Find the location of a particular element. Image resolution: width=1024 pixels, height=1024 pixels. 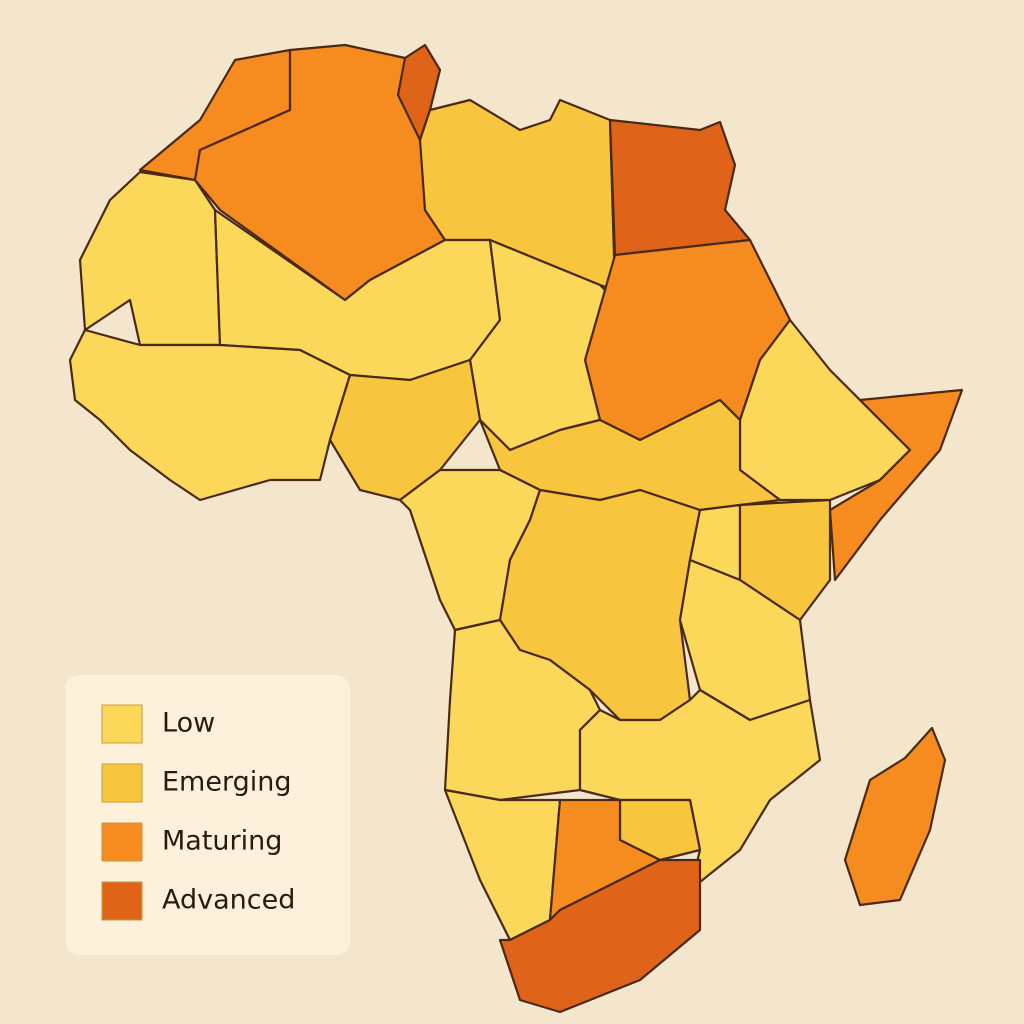

legend-label: Emerging is located at coordinates (227, 782).